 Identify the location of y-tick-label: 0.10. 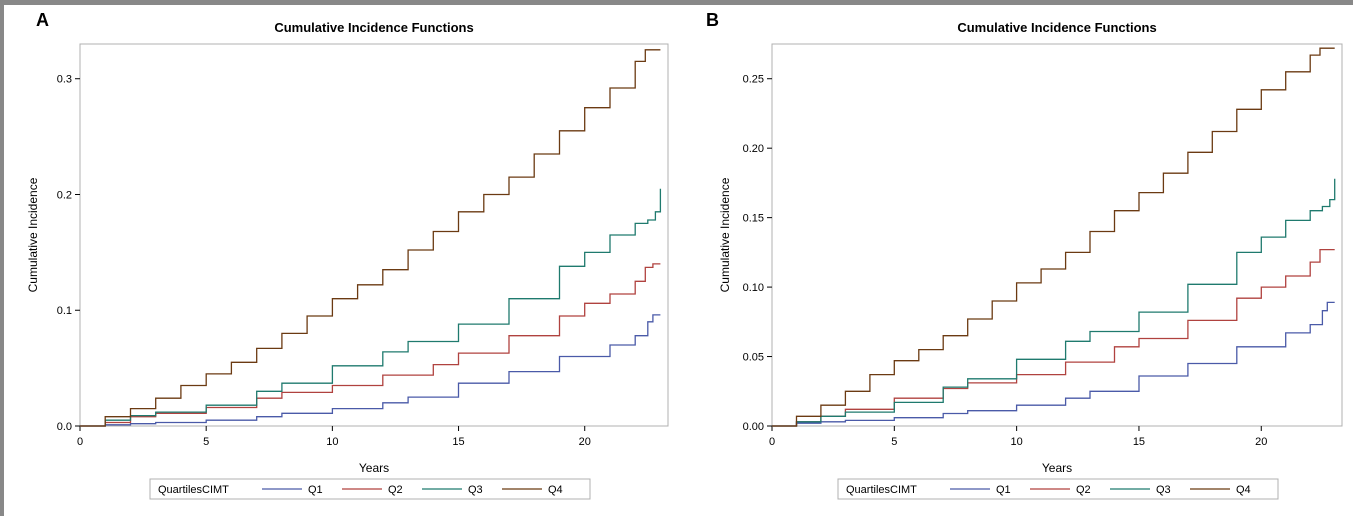
(753, 288).